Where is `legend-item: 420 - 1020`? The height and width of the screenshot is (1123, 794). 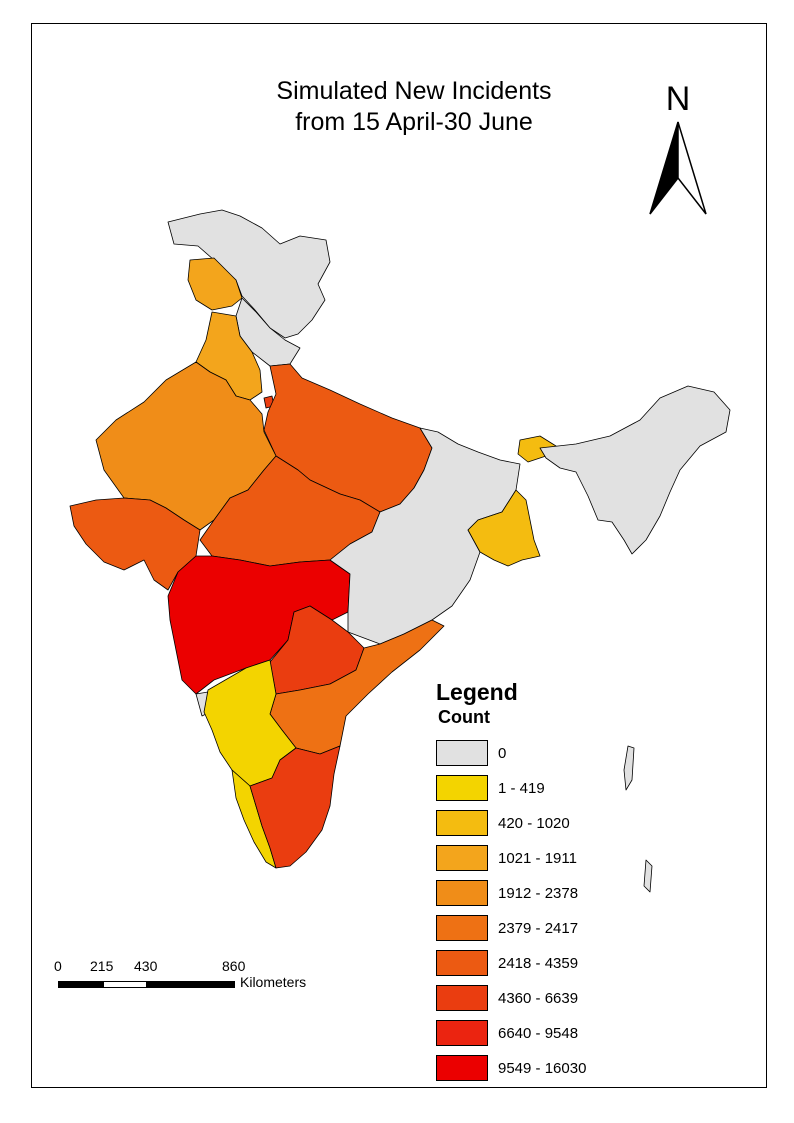
legend-item: 420 - 1020 is located at coordinates (503, 823).